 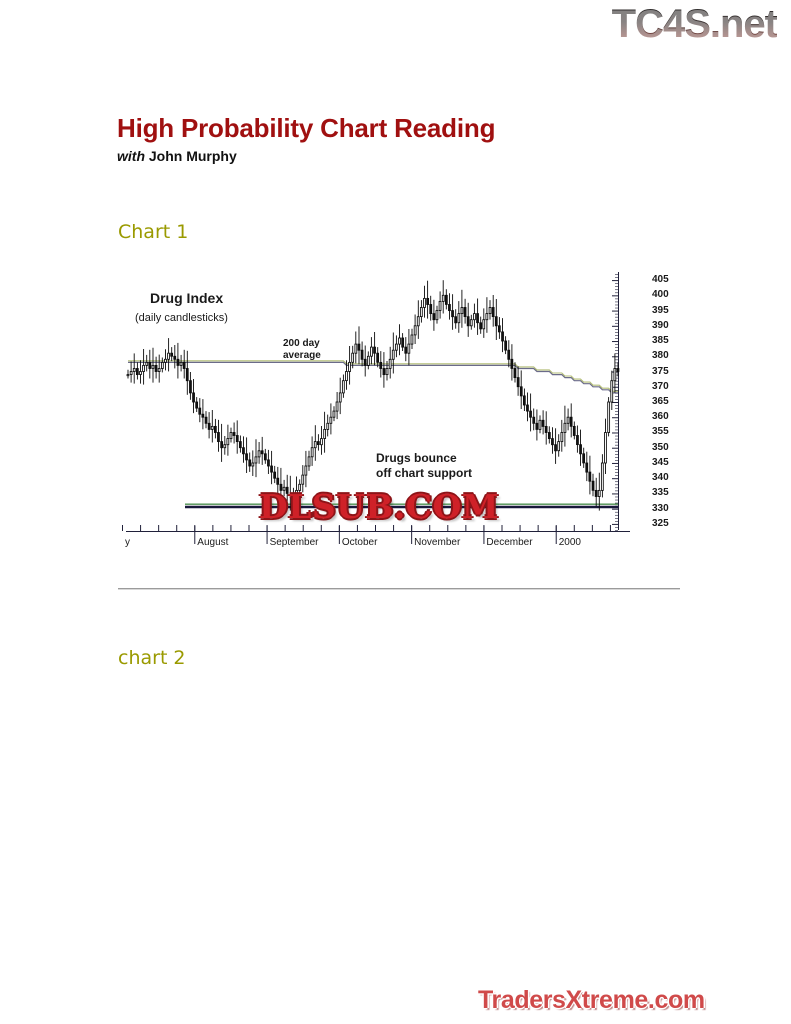 What do you see at coordinates (302, 350) in the screenshot?
I see `moving-average-annotation: 200 day average` at bounding box center [302, 350].